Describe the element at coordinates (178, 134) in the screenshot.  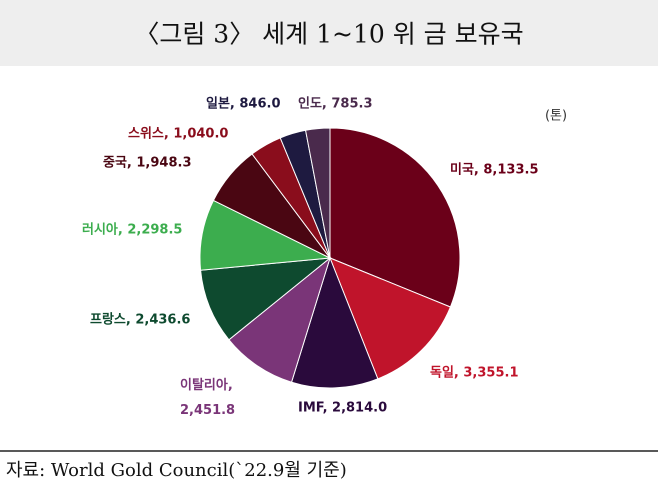
I see `slice-label: 스위스, 1,040.0` at that location.